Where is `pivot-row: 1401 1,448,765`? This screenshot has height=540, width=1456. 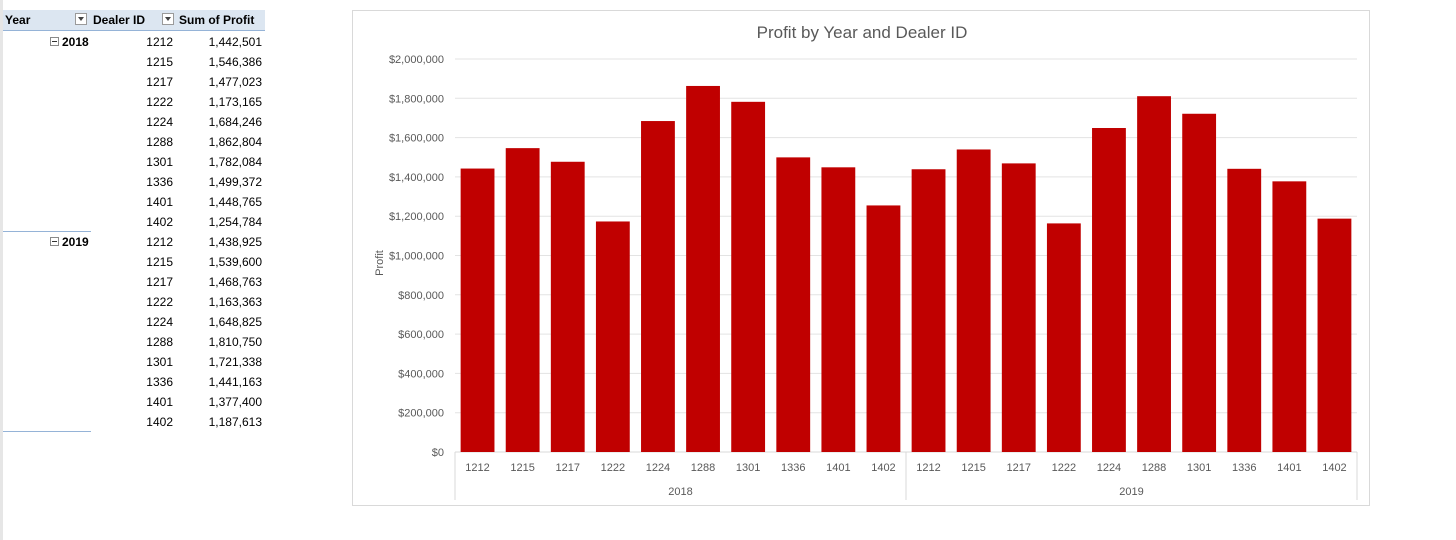 pivot-row: 1401 1,448,765 is located at coordinates (134, 201).